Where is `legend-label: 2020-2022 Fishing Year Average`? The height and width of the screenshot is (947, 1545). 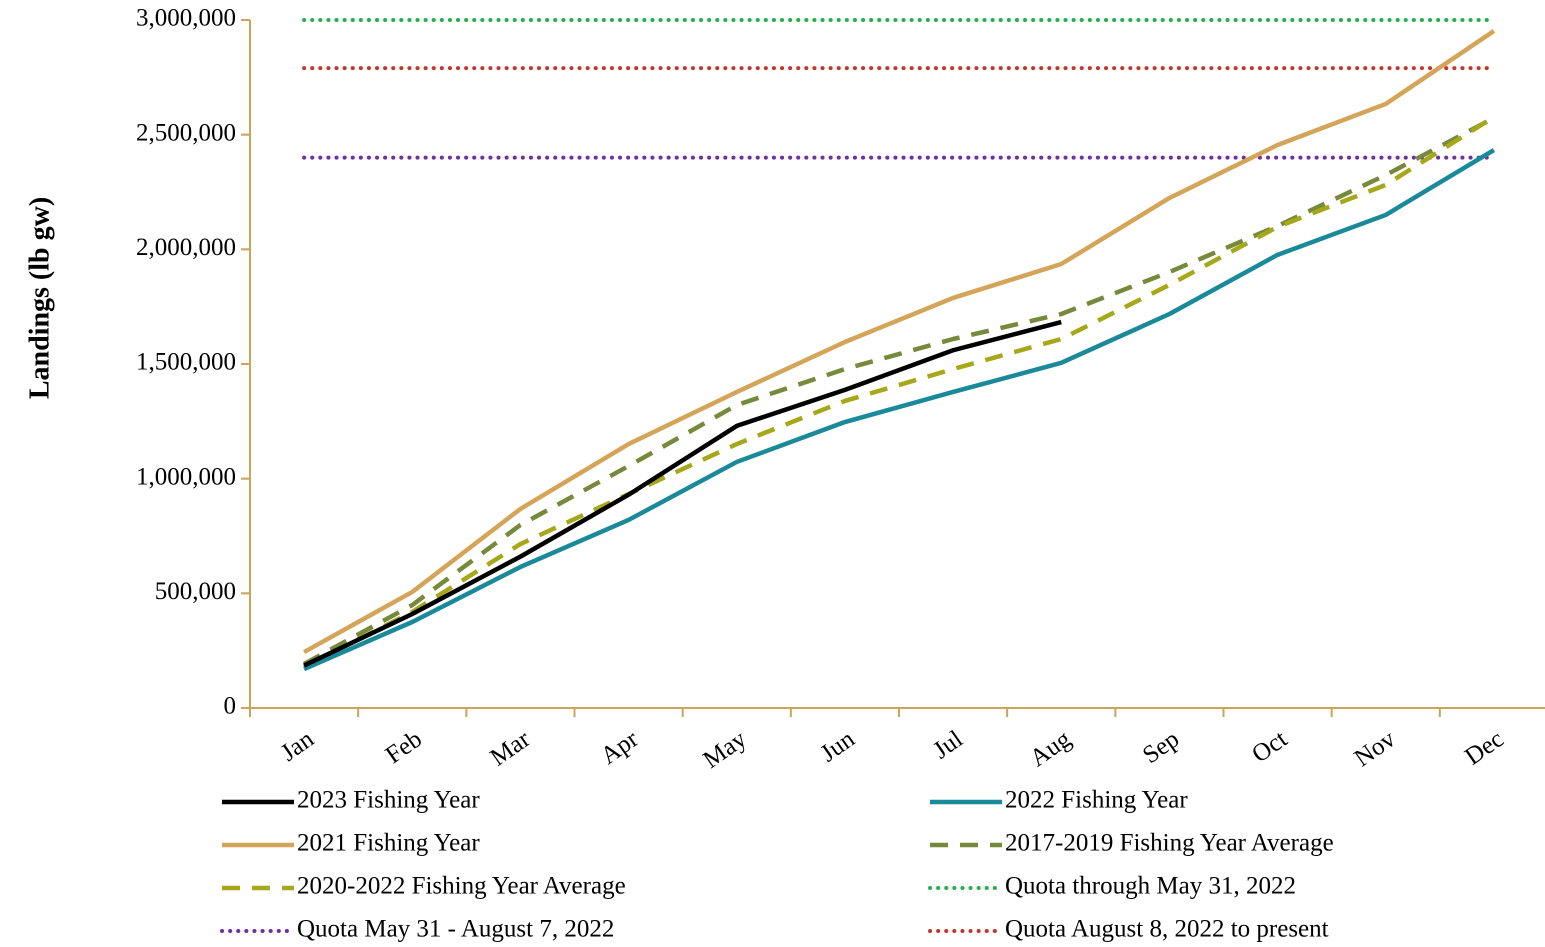
legend-label: 2020-2022 Fishing Year Average is located at coordinates (461, 886).